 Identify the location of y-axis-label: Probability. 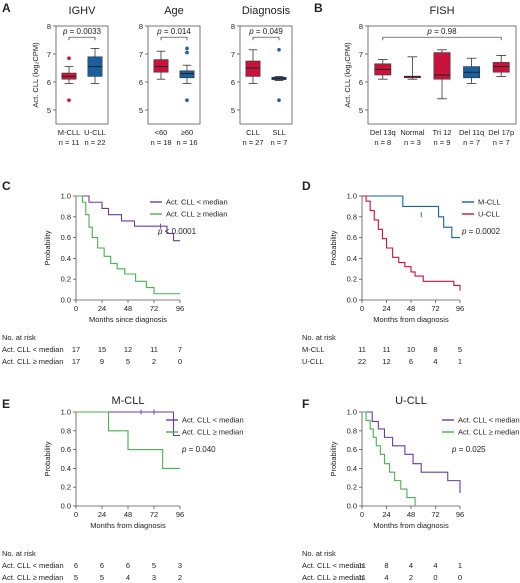
(47, 247).